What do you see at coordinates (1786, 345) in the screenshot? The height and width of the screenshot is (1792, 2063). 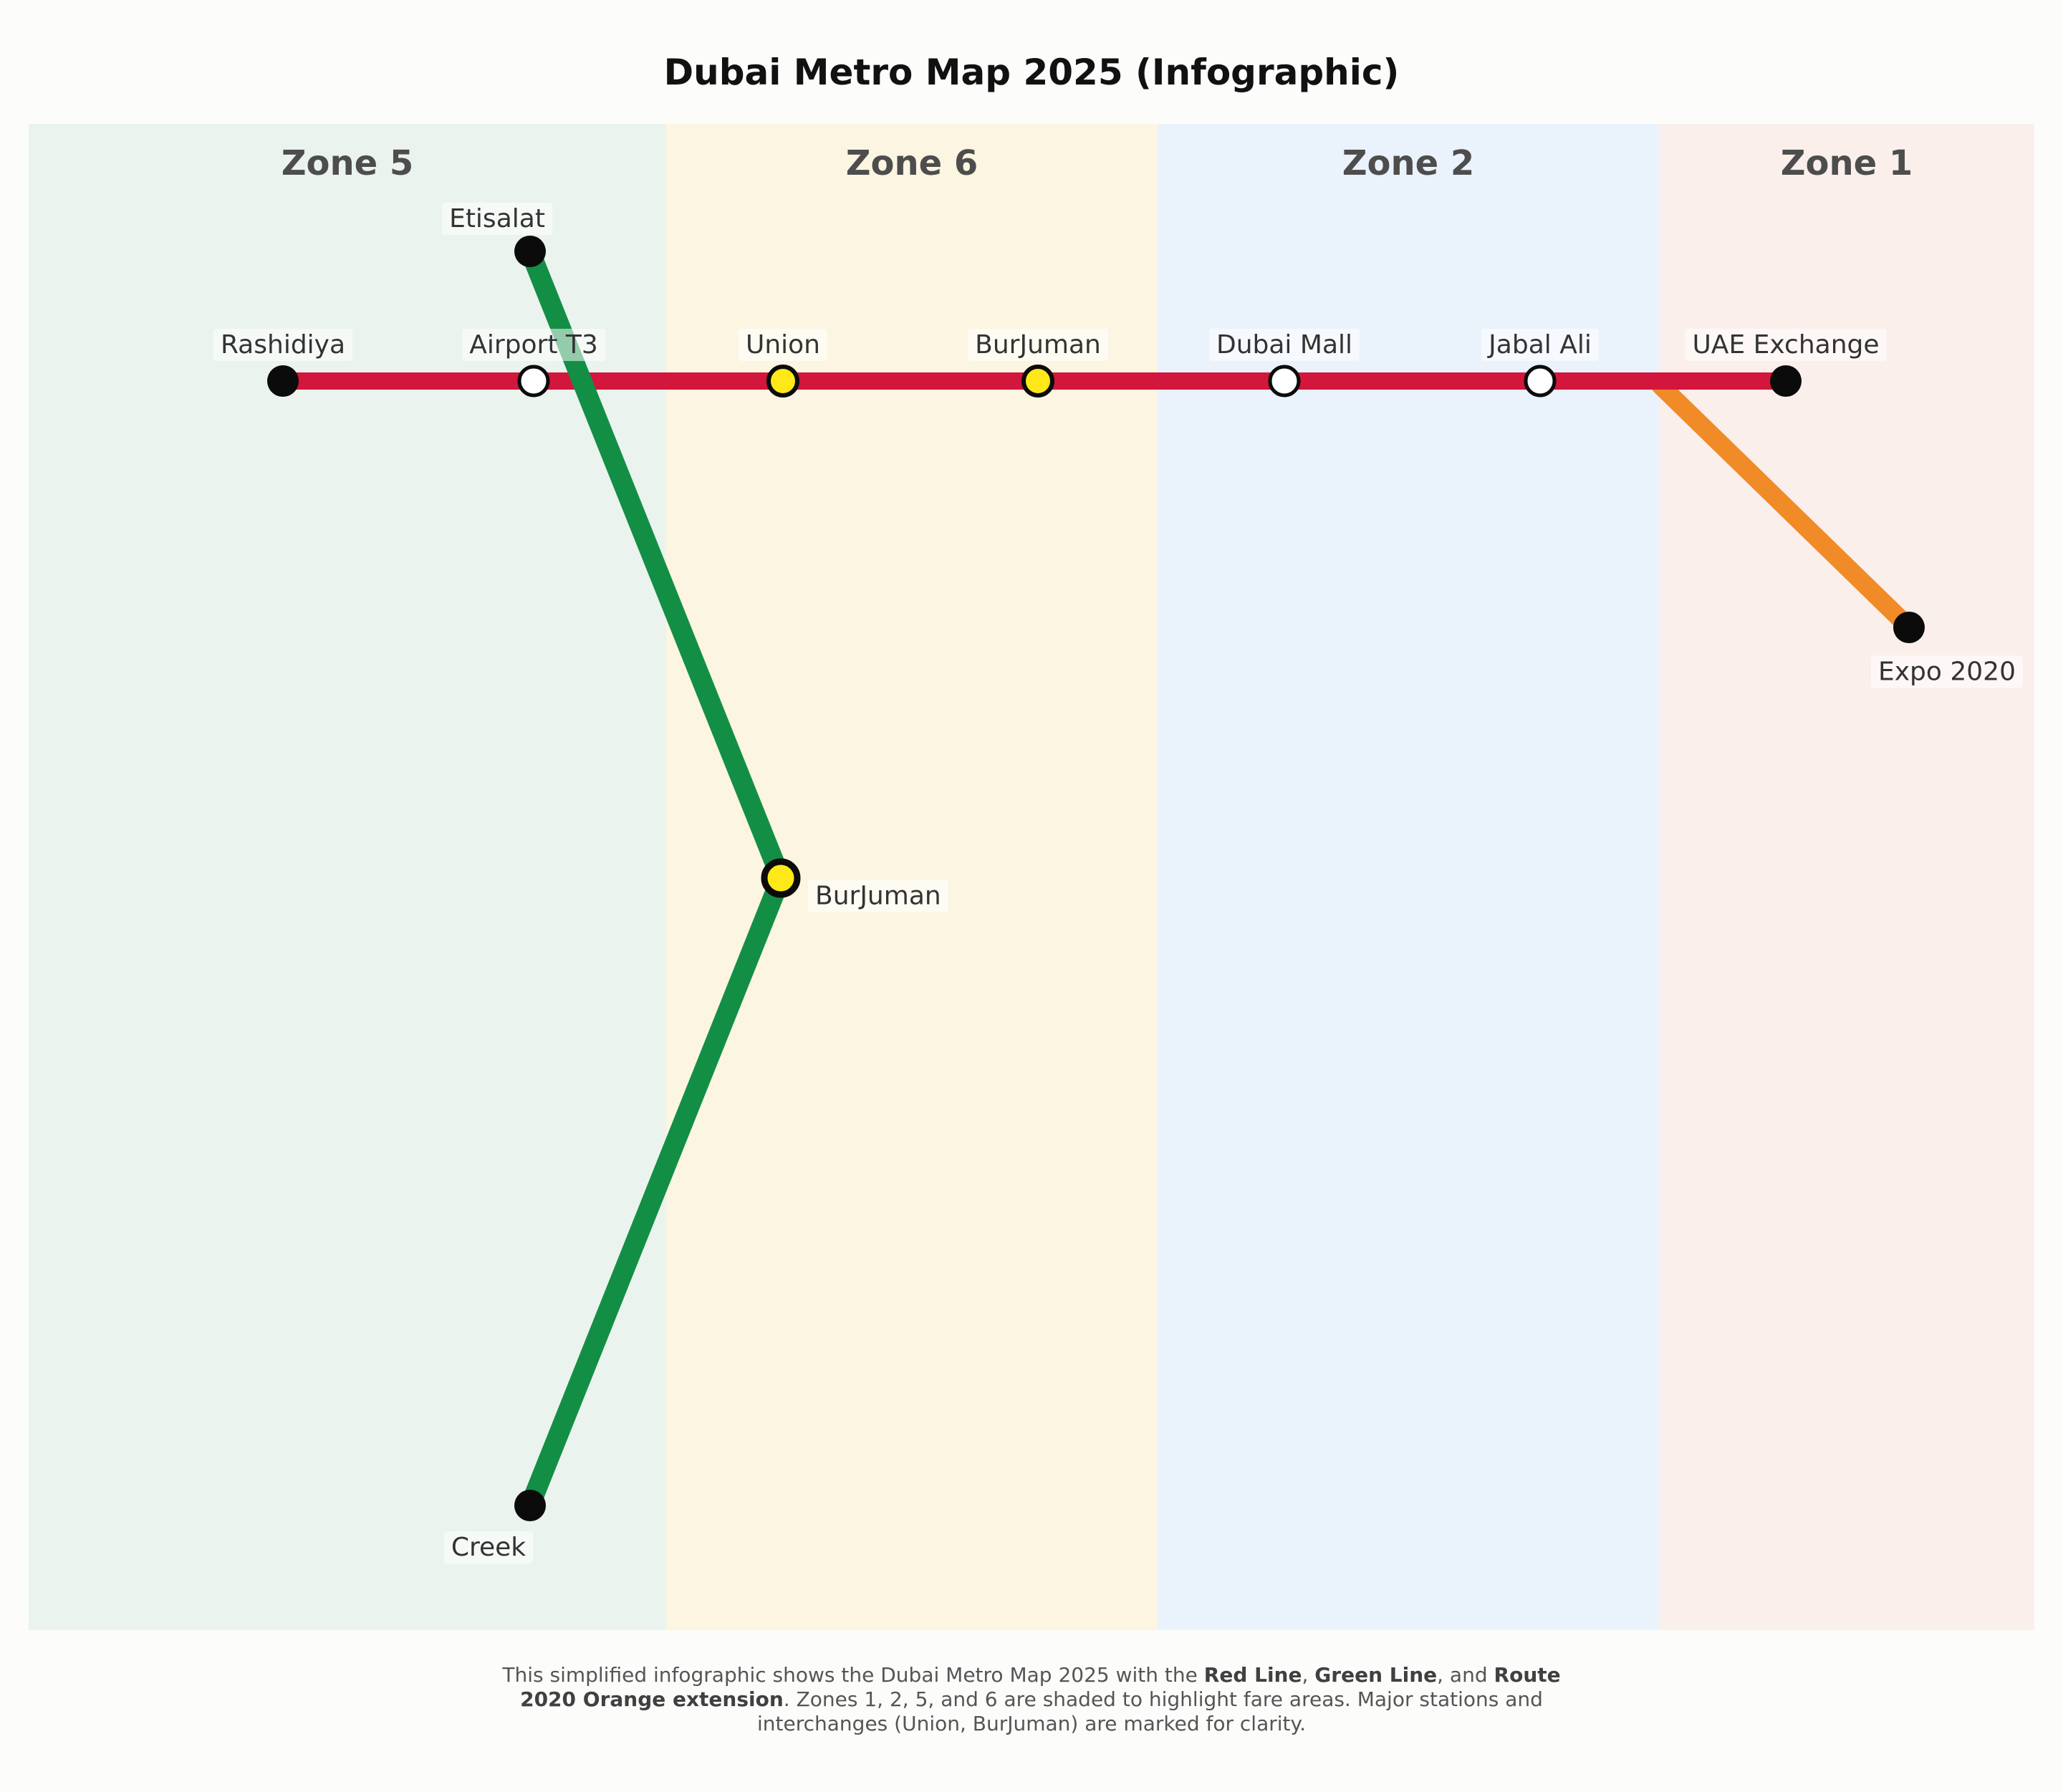 I see `station-label-uae-exchange: UAE Exchange` at bounding box center [1786, 345].